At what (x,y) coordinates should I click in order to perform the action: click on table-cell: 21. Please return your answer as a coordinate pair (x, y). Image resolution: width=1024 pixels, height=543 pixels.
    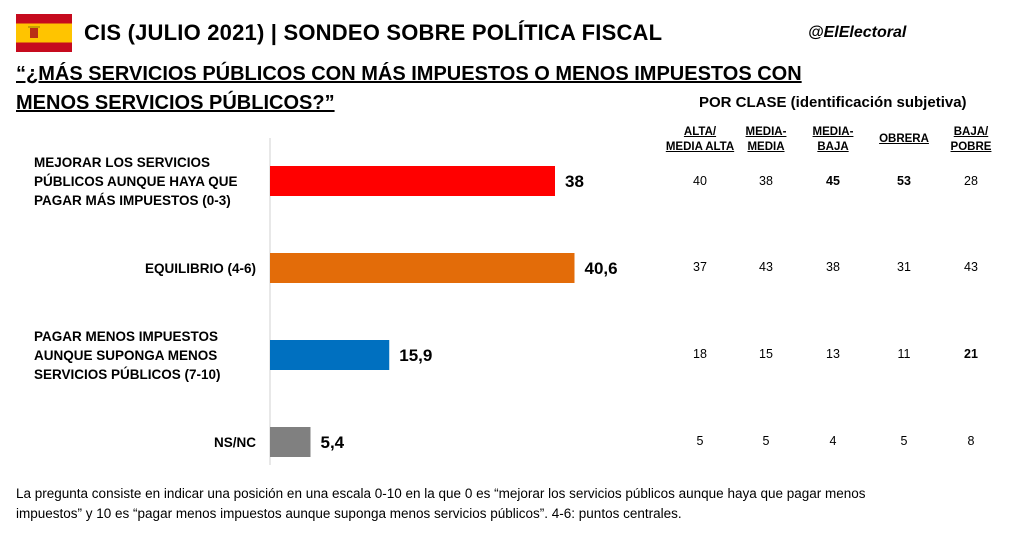
    Looking at the image, I should click on (971, 354).